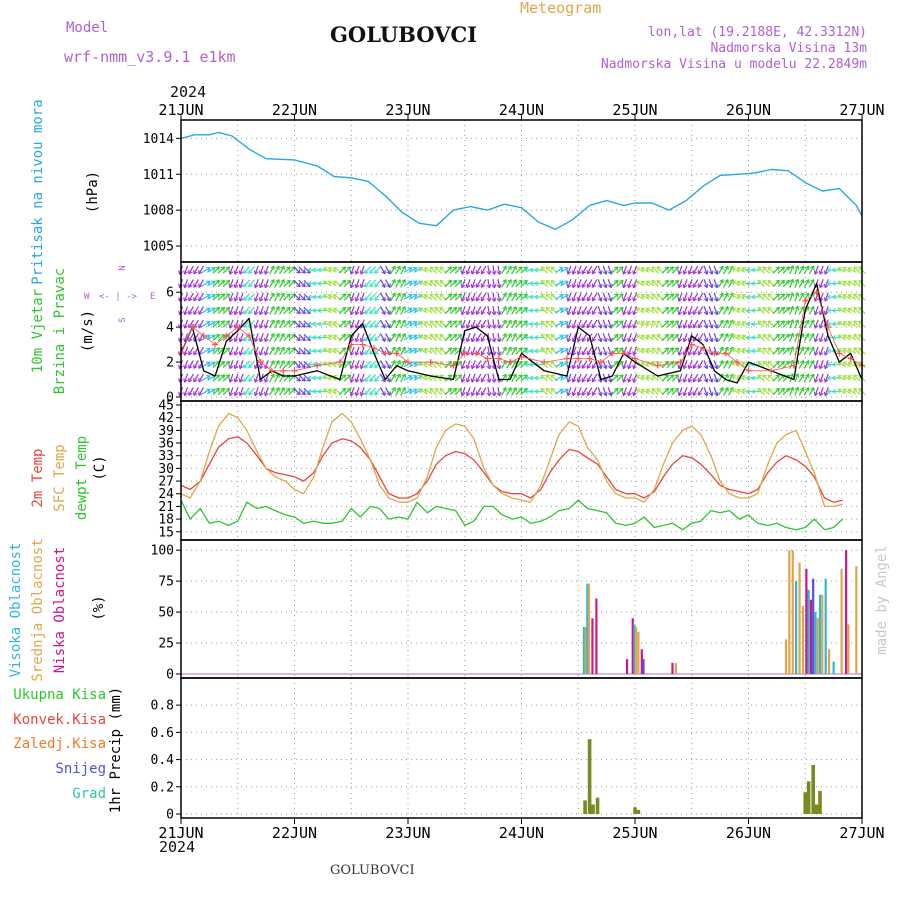 The image size is (900, 900). What do you see at coordinates (817, 646) in the screenshot?
I see `cloud-bar` at bounding box center [817, 646].